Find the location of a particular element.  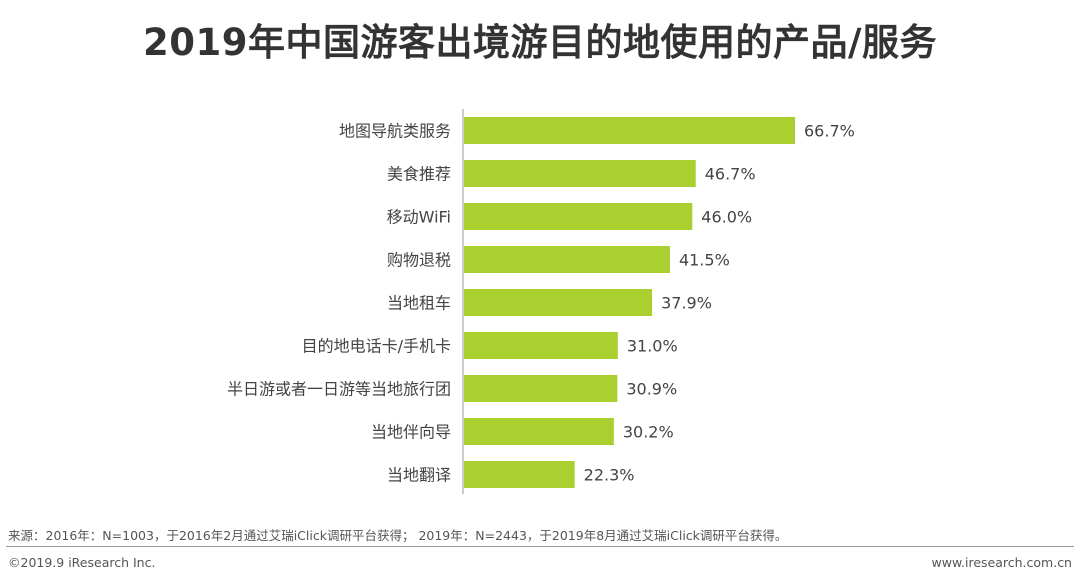

value-label: 41.5% is located at coordinates (704, 260).